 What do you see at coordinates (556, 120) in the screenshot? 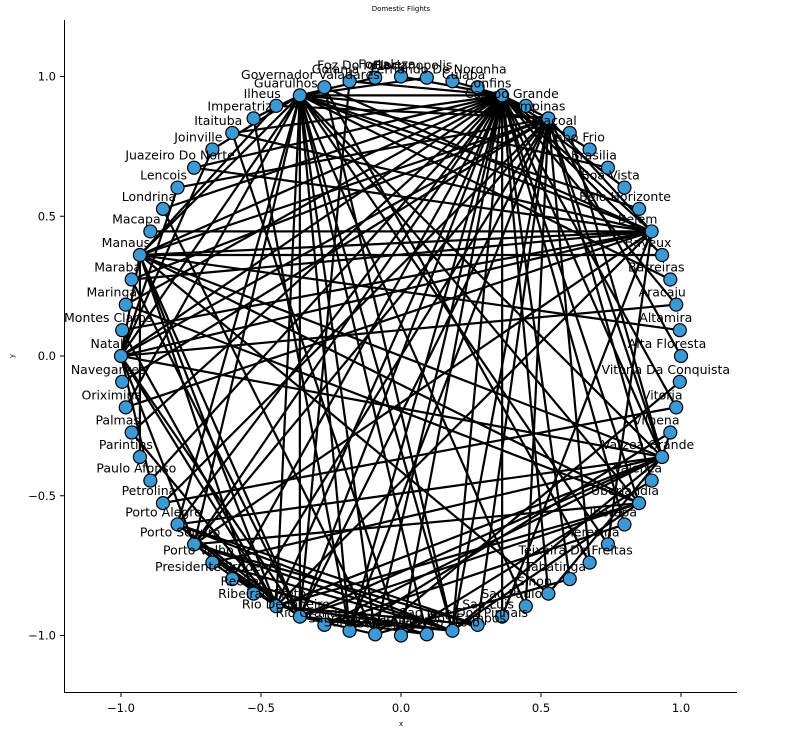
I see `node-label: Cacoal` at bounding box center [556, 120].